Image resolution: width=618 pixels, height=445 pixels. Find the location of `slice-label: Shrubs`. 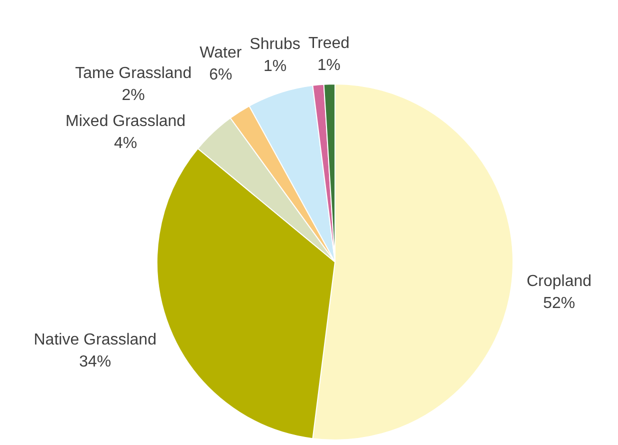

slice-label: Shrubs is located at coordinates (275, 44).